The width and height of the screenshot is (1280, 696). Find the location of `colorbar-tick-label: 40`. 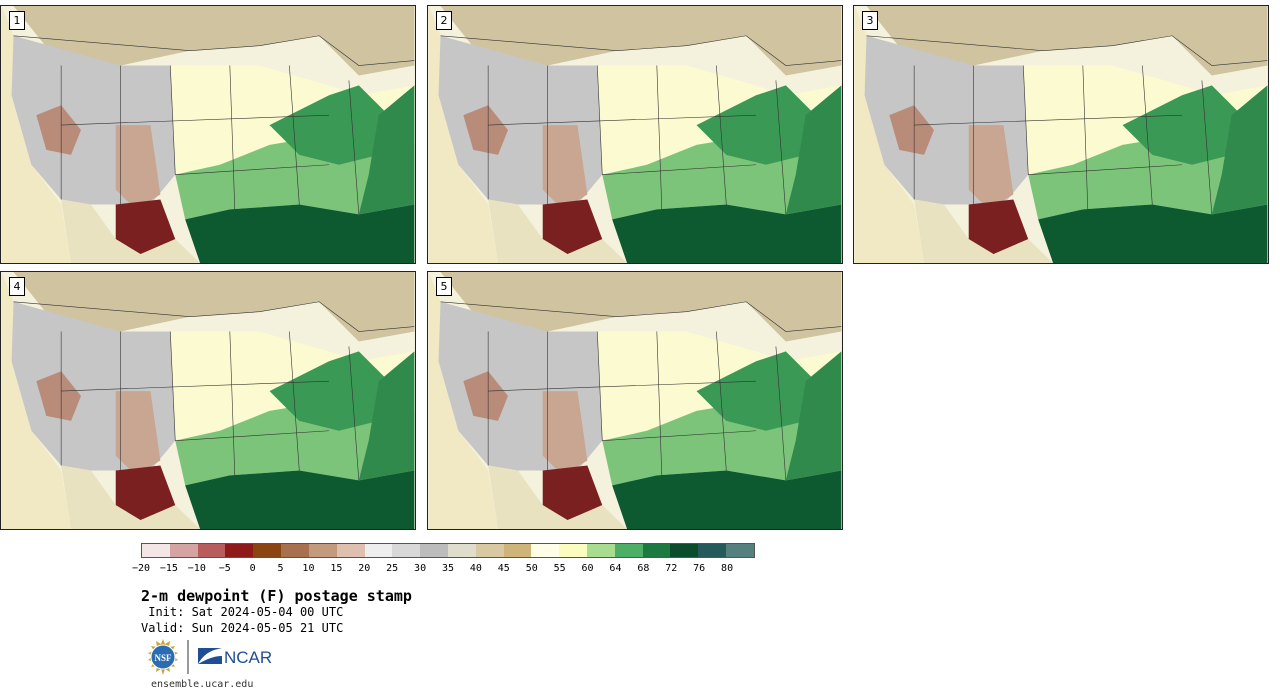

colorbar-tick-label: 40 is located at coordinates (475, 568).